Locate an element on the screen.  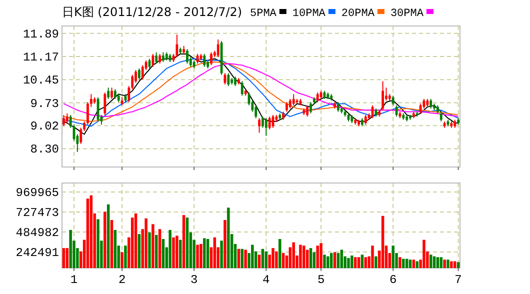
y-tick-label: 969965 is located at coordinates (37, 193).